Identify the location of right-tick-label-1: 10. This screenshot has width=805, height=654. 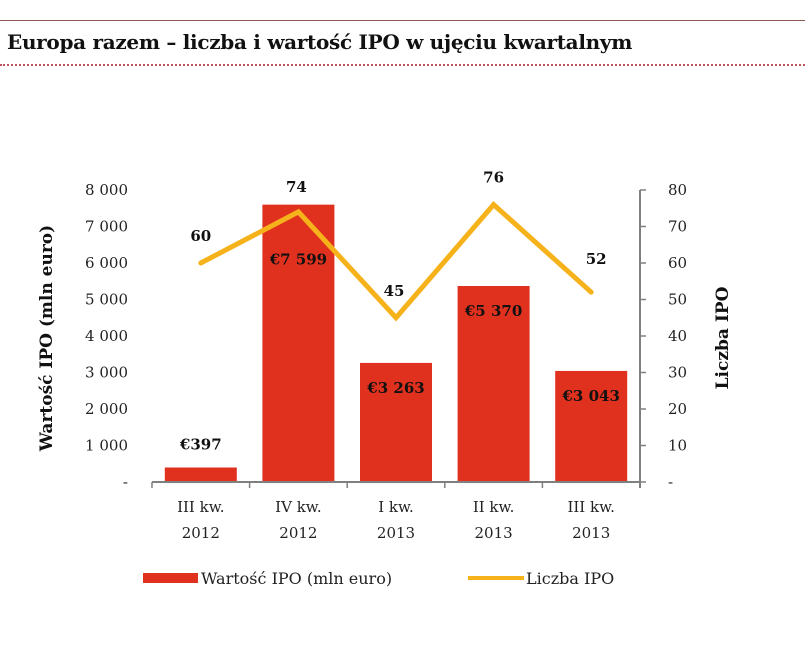
(677, 446).